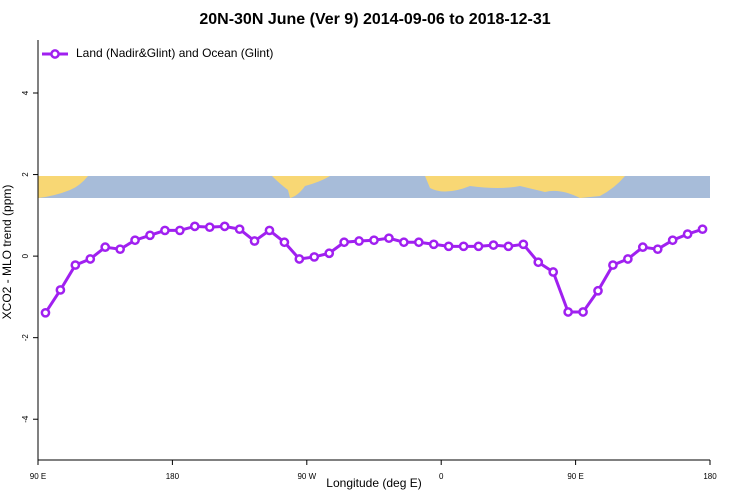  I want to click on x-tick-label: 90 W, so click(306, 476).